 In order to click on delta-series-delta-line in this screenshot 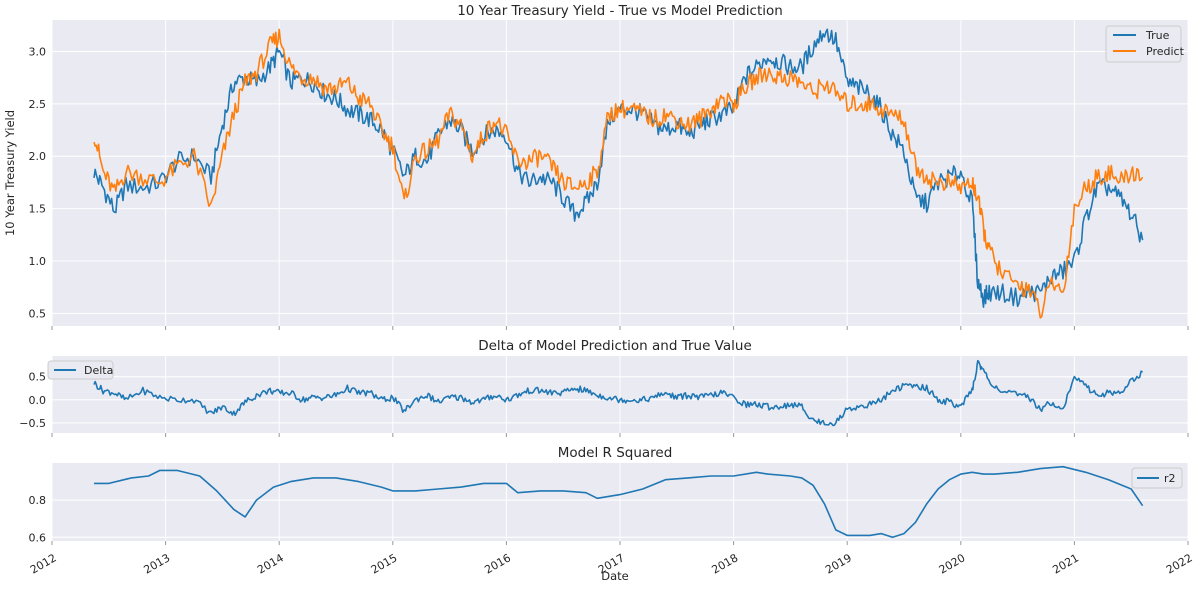, I will do `click(618, 393)`.